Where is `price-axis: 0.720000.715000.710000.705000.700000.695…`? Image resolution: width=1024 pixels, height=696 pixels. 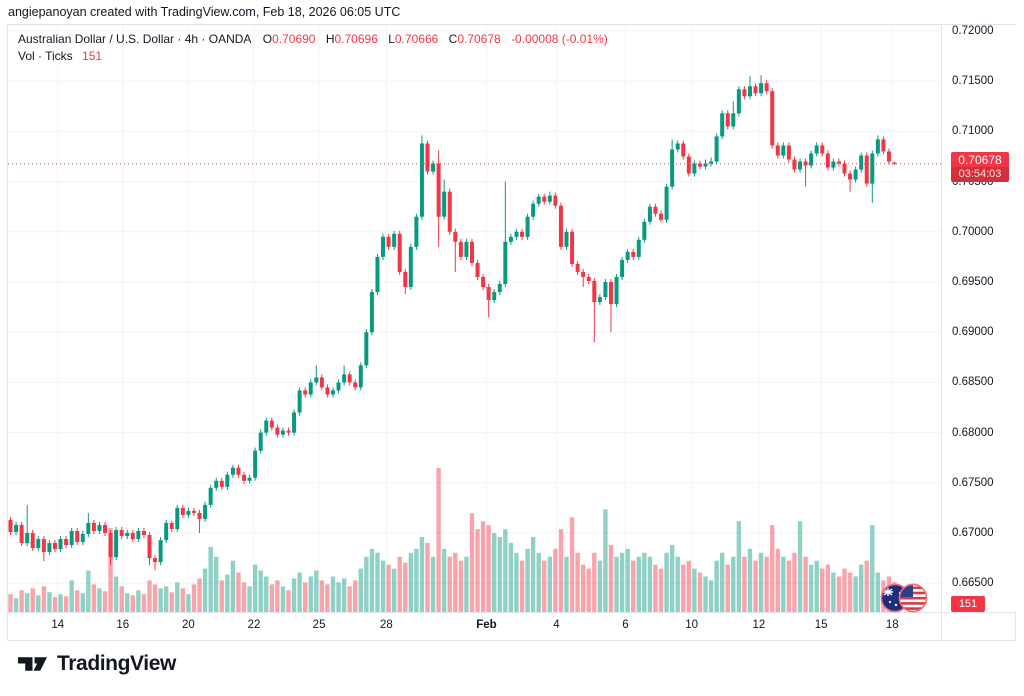
price-axis: 0.720000.715000.710000.705000.700000.695… is located at coordinates (979, 318).